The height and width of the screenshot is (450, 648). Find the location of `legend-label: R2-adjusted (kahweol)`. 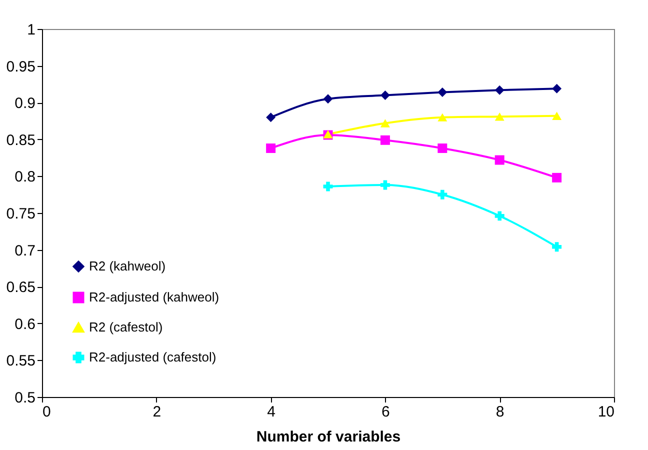

legend-label: R2-adjusted (kahweol) is located at coordinates (154, 297).